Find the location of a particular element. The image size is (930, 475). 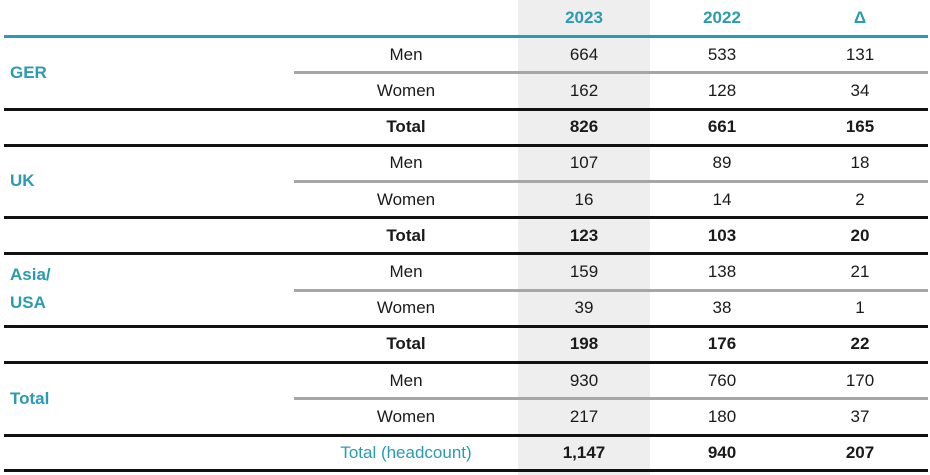

value-delta: 21 is located at coordinates (860, 271).